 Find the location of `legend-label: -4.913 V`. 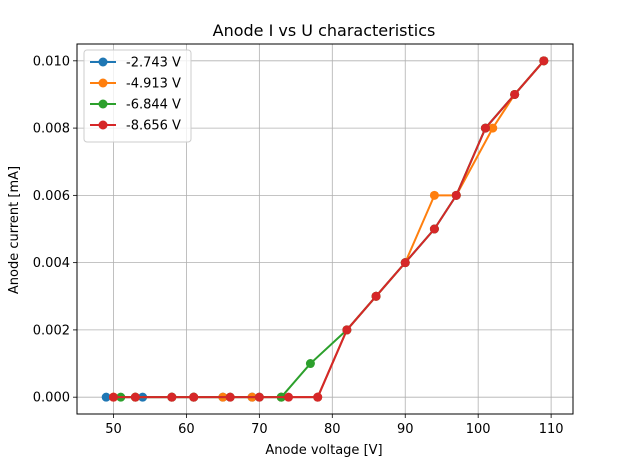

legend-label: -4.913 V is located at coordinates (153, 84).